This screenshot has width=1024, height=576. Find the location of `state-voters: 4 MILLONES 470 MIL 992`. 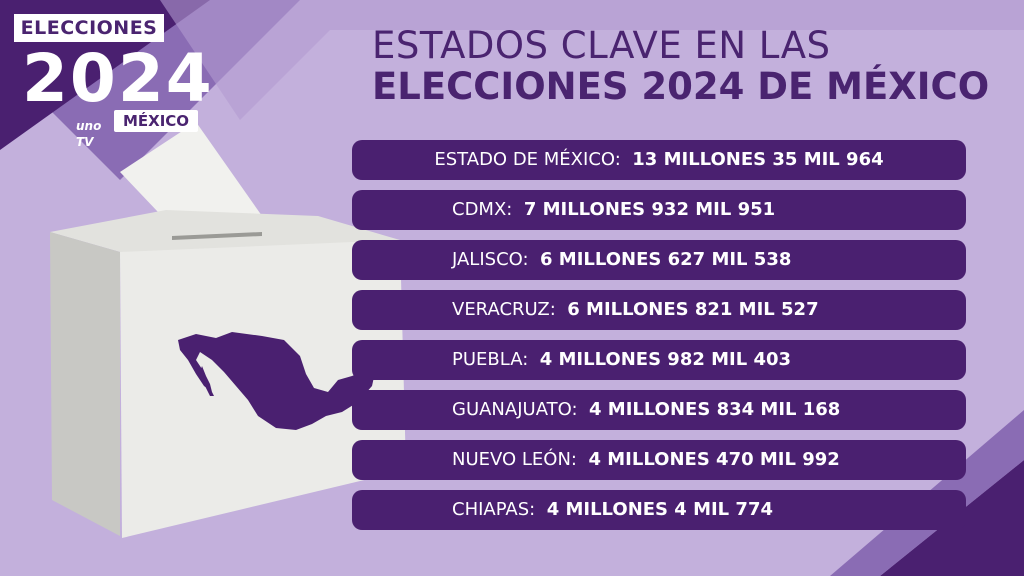

state-voters: 4 MILLONES 470 MIL 992 is located at coordinates (714, 459).